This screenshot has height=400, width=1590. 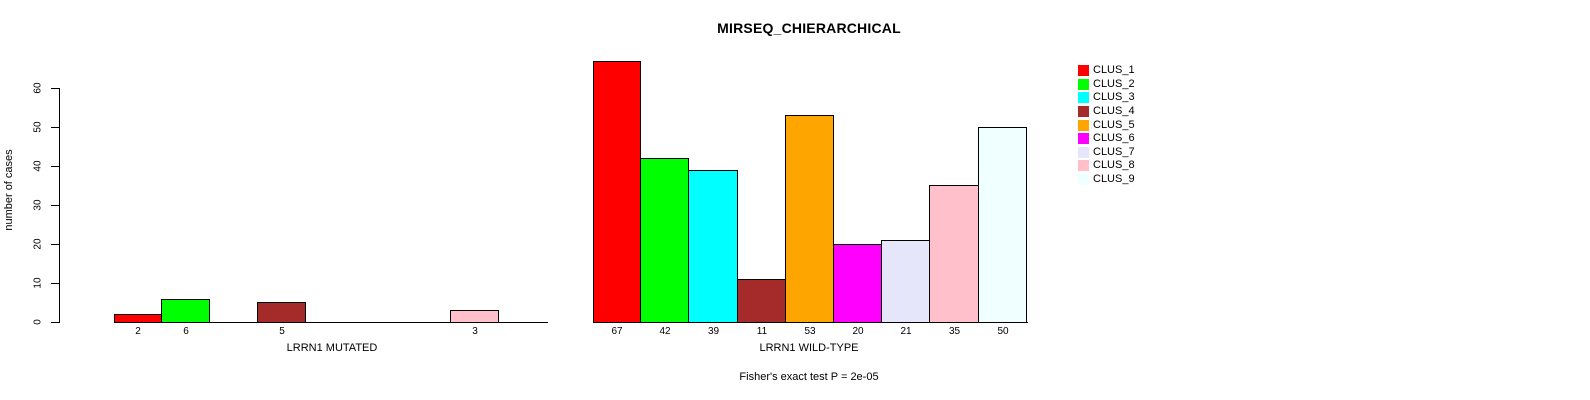 I want to click on legend-label: CLUS_2, so click(x=1114, y=83).